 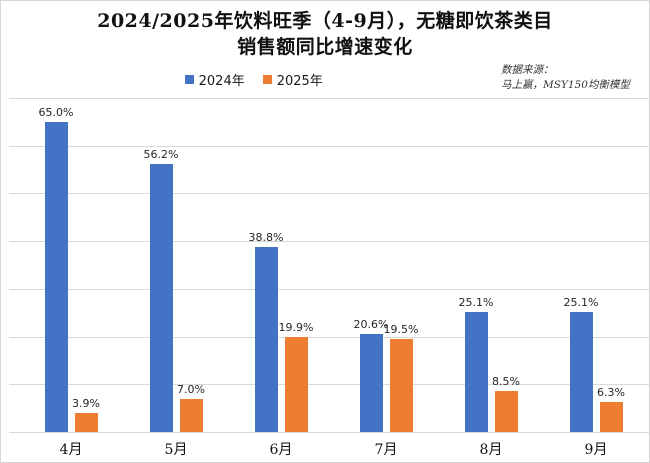 What do you see at coordinates (161, 297) in the screenshot?
I see `bar-2024年-5月` at bounding box center [161, 297].